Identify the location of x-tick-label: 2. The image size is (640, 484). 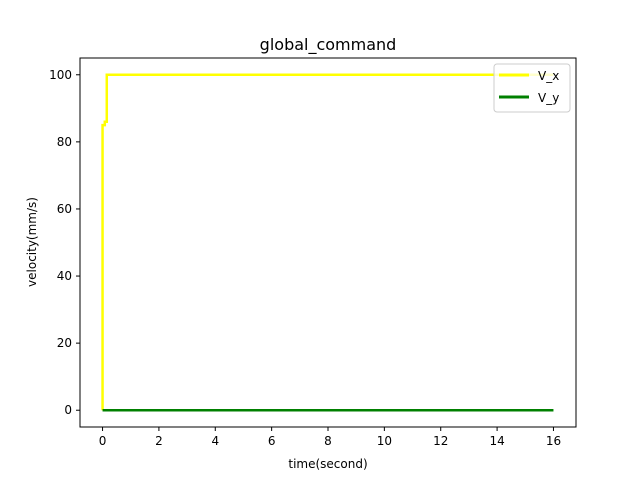
(159, 441).